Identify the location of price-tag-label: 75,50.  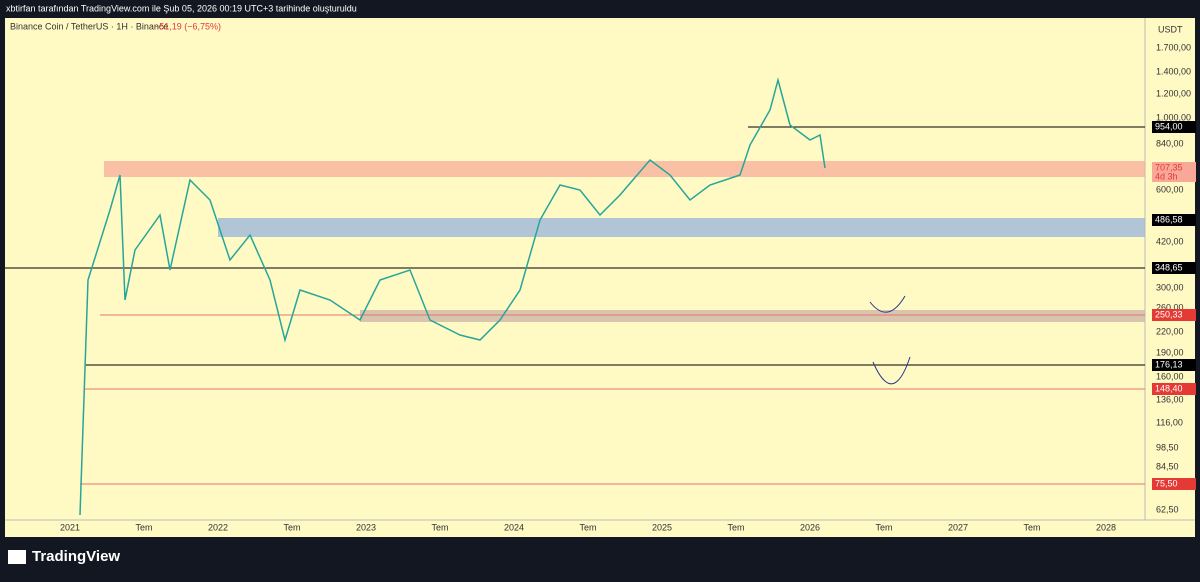
(1166, 483).